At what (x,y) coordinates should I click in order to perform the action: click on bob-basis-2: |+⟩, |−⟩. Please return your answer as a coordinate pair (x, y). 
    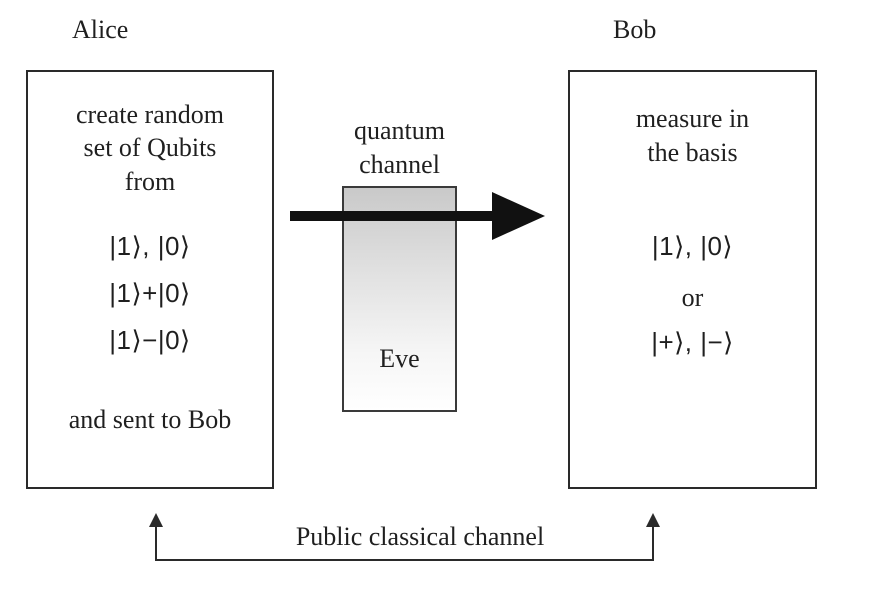
    Looking at the image, I should click on (692, 342).